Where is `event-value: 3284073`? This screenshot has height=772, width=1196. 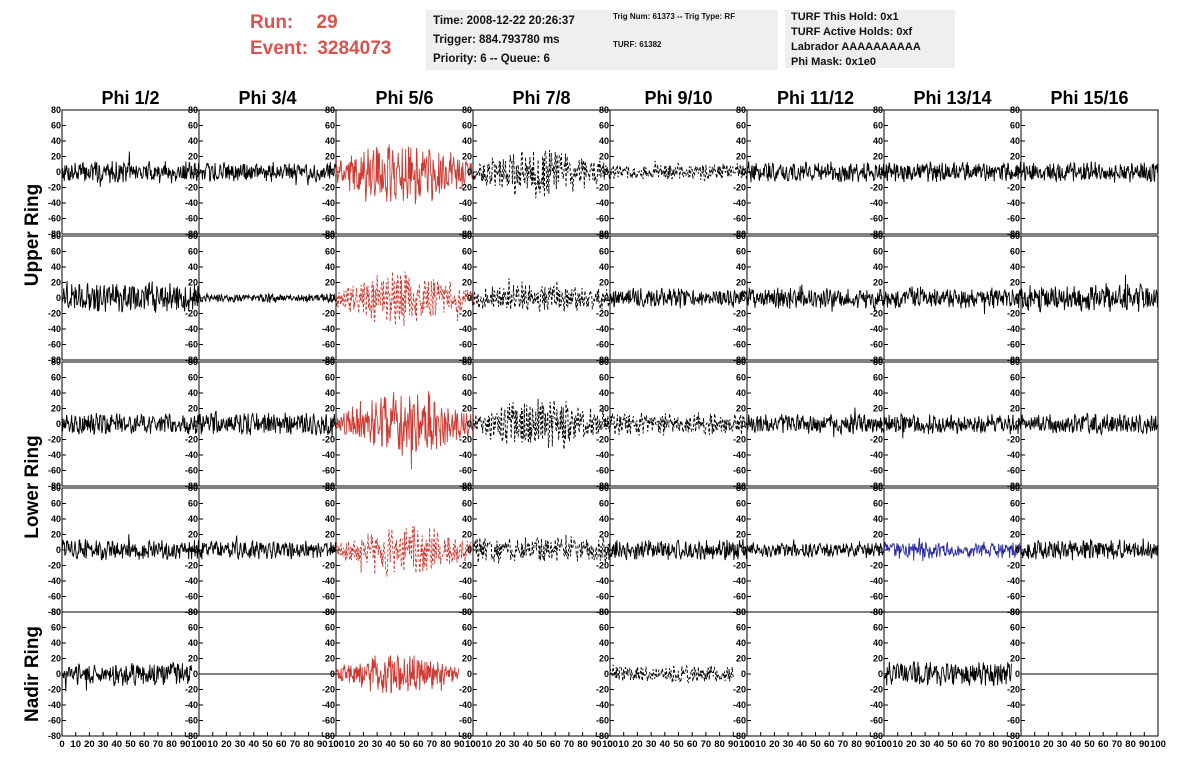 event-value: 3284073 is located at coordinates (354, 48).